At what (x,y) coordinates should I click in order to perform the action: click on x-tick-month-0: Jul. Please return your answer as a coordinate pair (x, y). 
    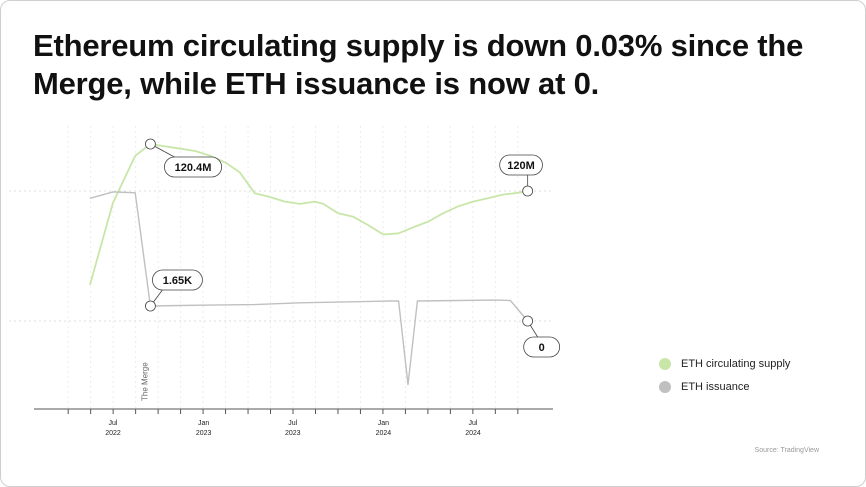
    Looking at the image, I should click on (113, 423).